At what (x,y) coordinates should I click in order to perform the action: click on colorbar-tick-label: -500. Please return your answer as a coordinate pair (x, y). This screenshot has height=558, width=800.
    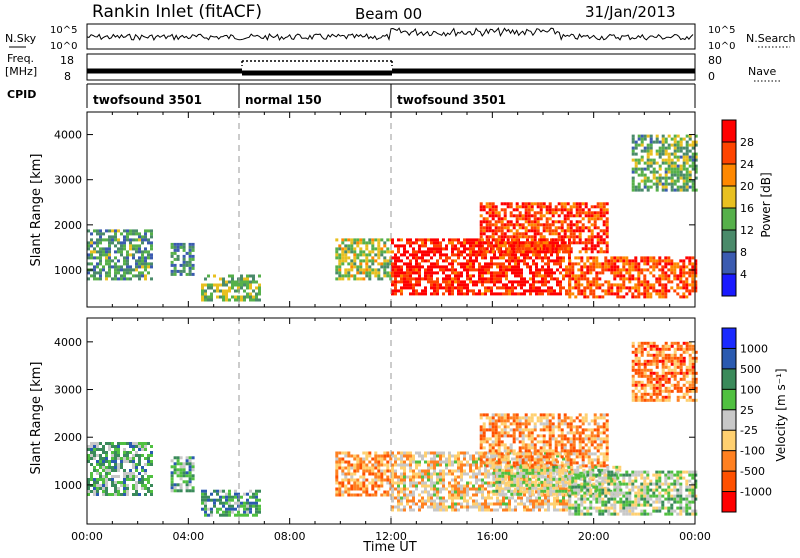
    Looking at the image, I should click on (752, 471).